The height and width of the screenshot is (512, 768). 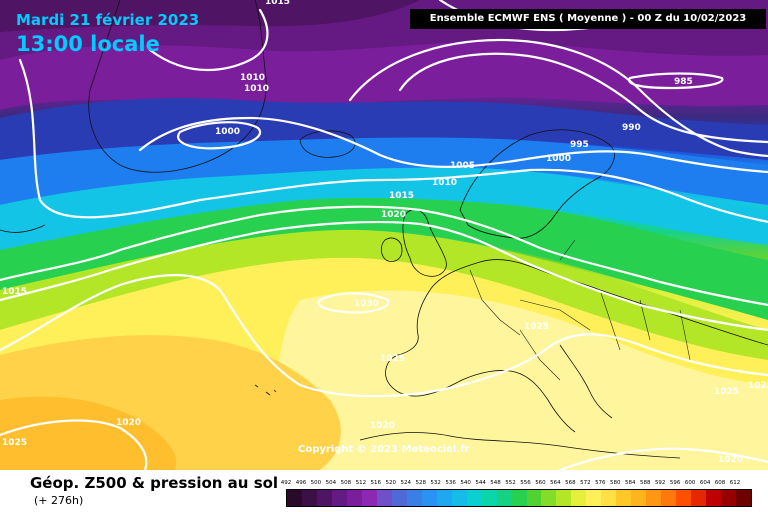 I want to click on newfoundland-coastline, so click(x=23, y=228).